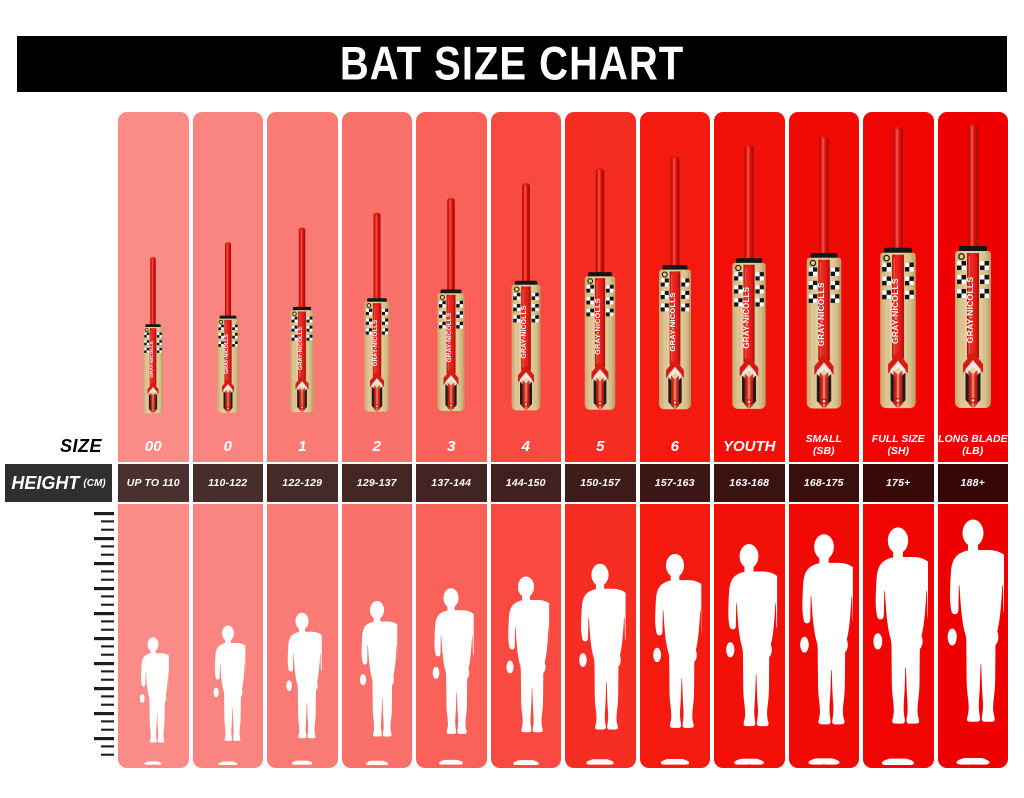  Describe the element at coordinates (101, 637) in the screenshot. I see `height-ruler` at that location.